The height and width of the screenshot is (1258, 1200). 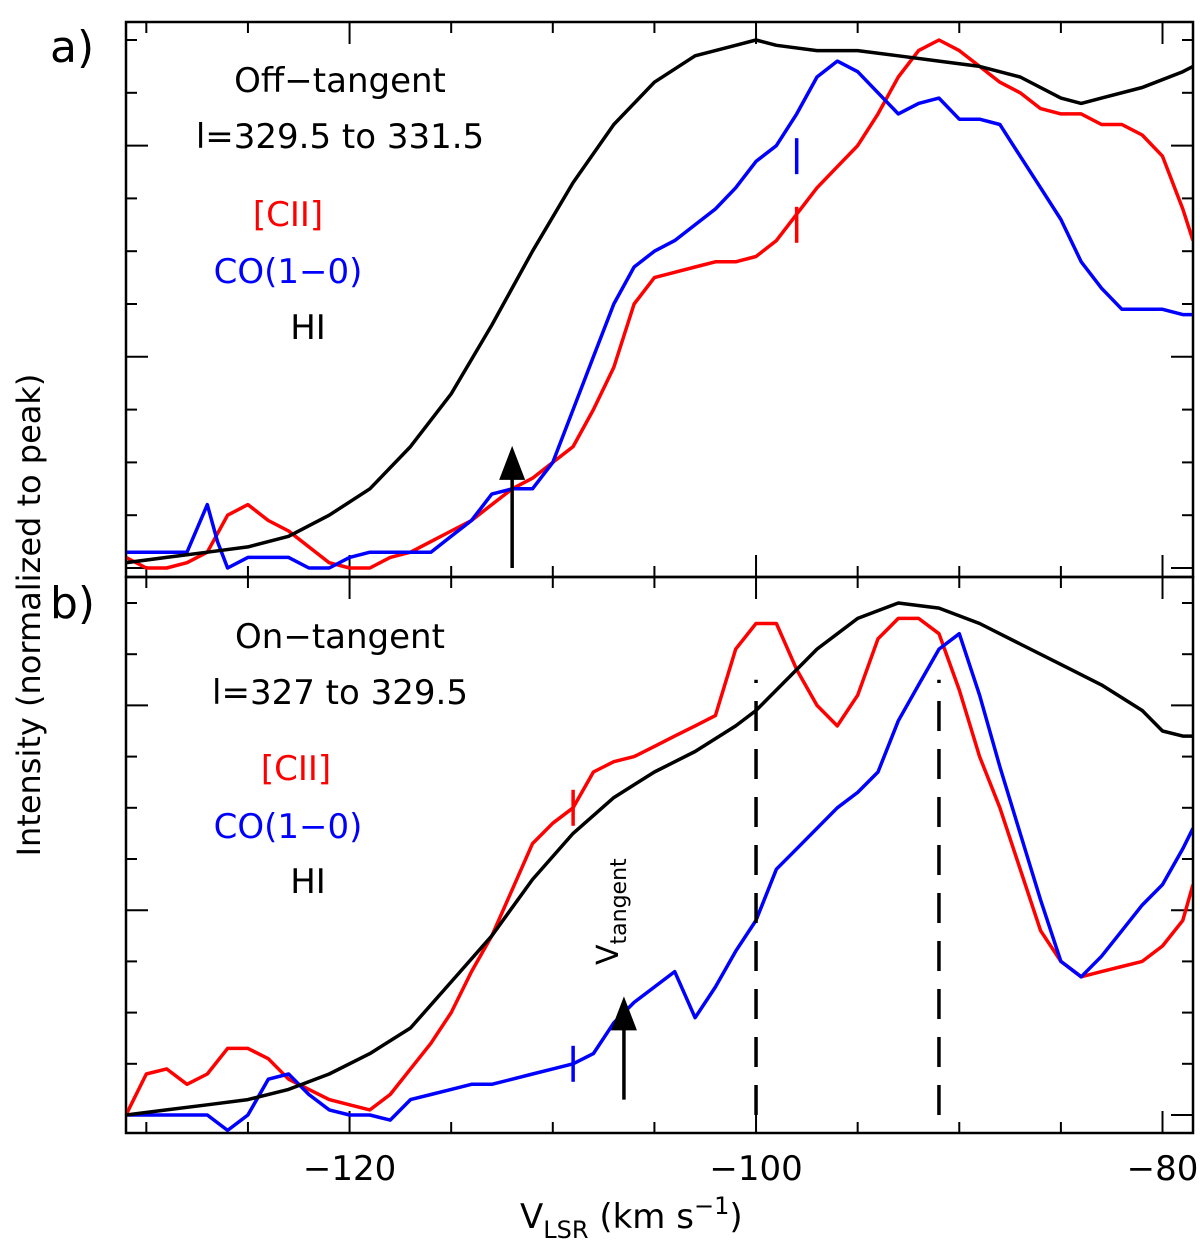 I want to click on panel-a-subtitle: l=329.5 to 331.5, so click(x=340, y=137).